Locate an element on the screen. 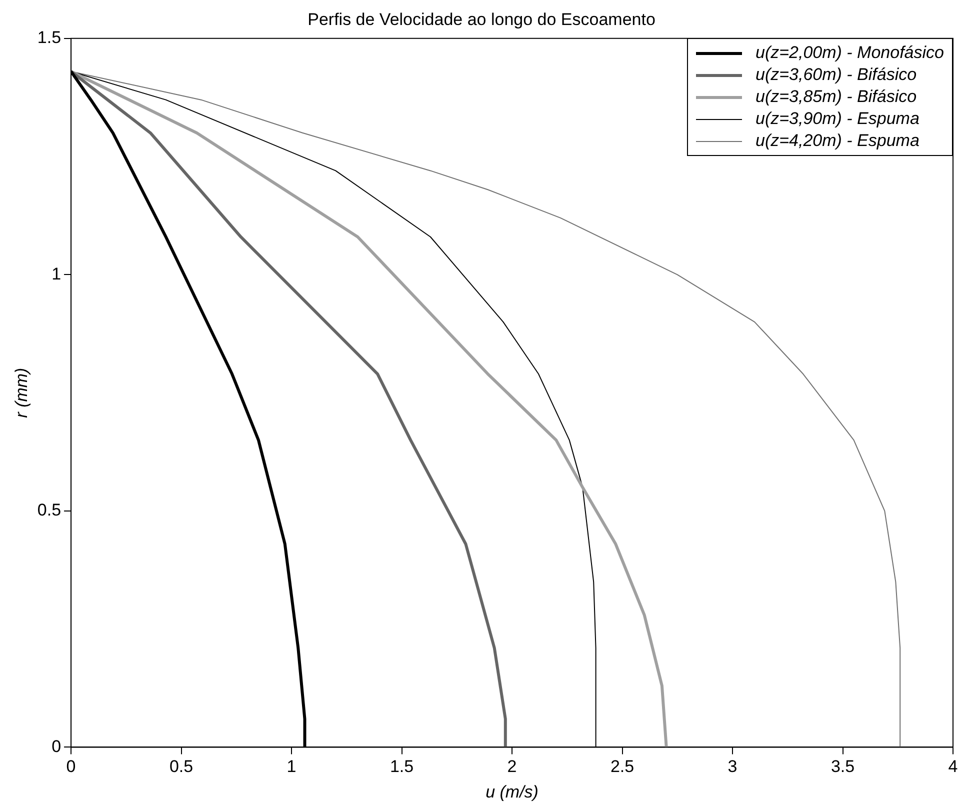 This screenshot has height=809, width=965. legend-label: u(z=3,90m) - Espuma is located at coordinates (838, 119).